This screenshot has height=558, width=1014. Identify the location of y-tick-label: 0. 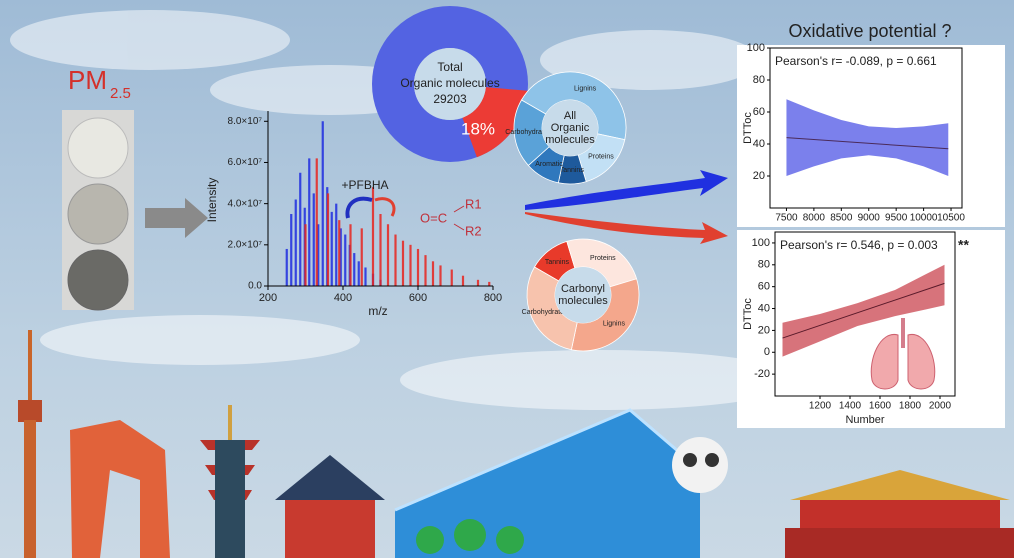
(767, 352).